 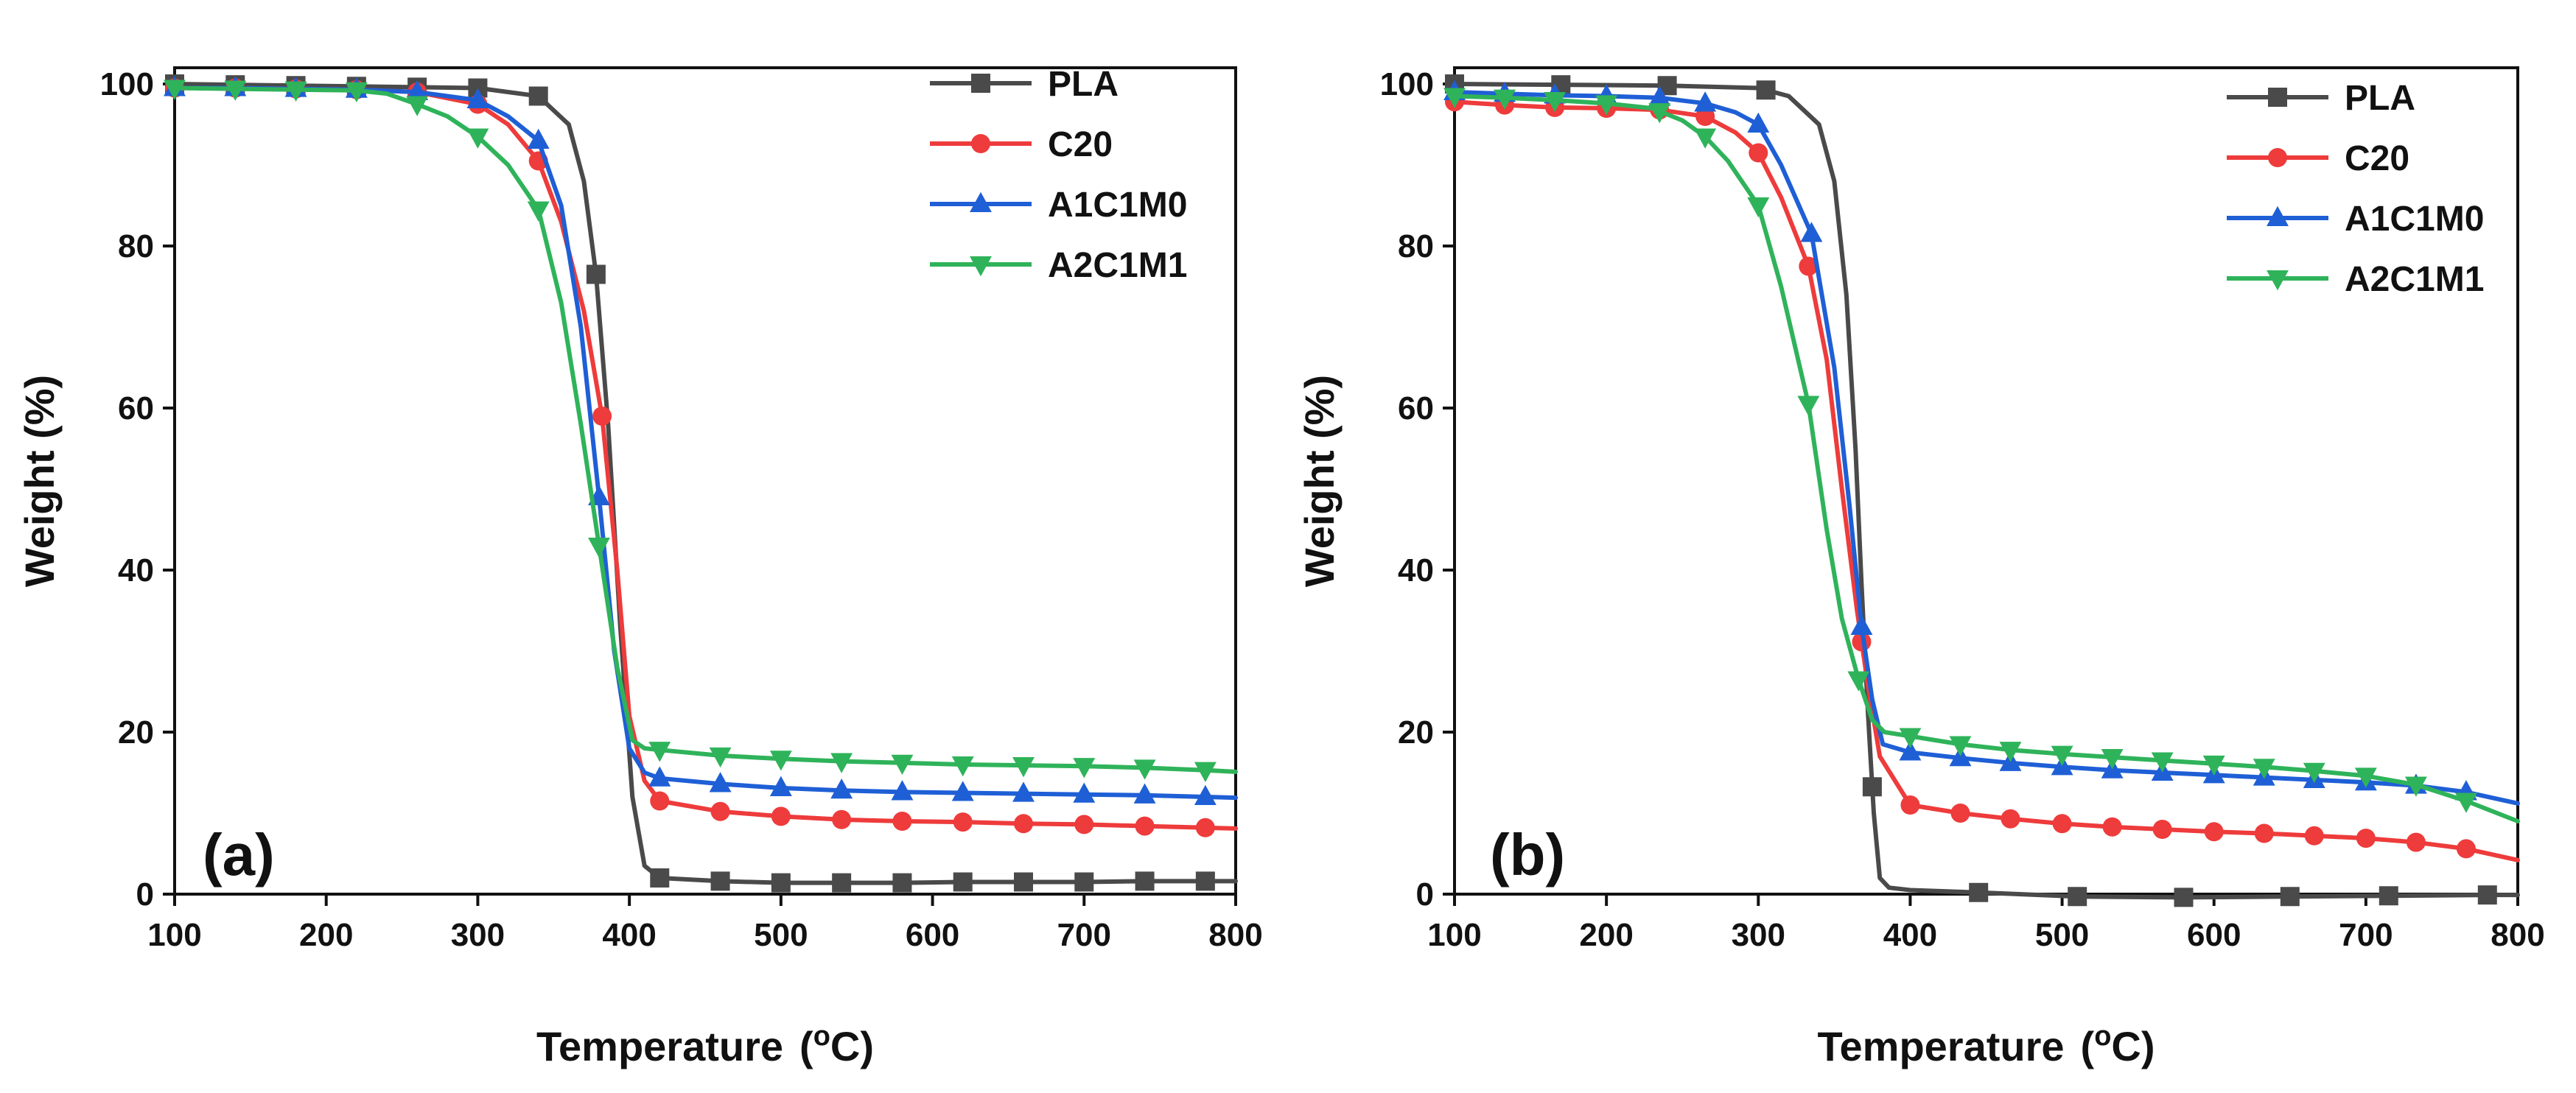 I want to click on legend-marker-A1C1M0, so click(x=981, y=202).